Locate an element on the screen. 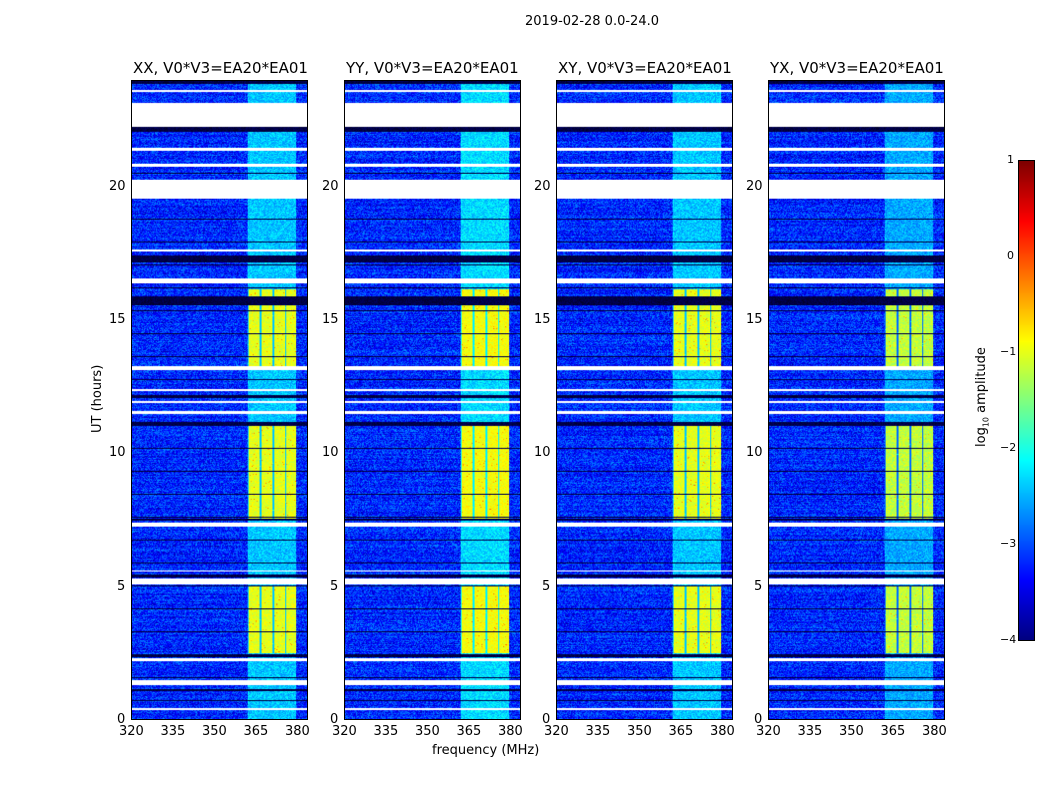  panel-title: YY, V0*V3=EA20*EA01 is located at coordinates (432, 68).